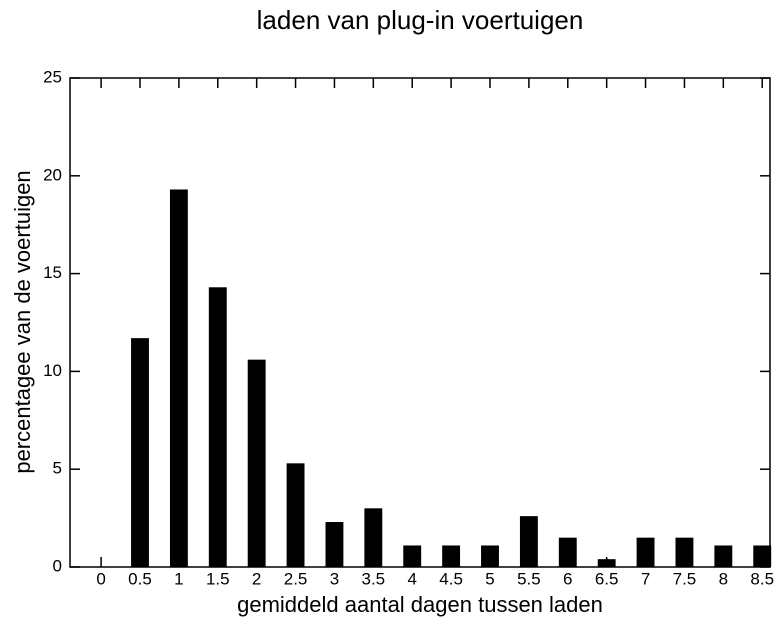 This screenshot has height=621, width=779. I want to click on x-tick-label: 8.5, so click(762, 578).